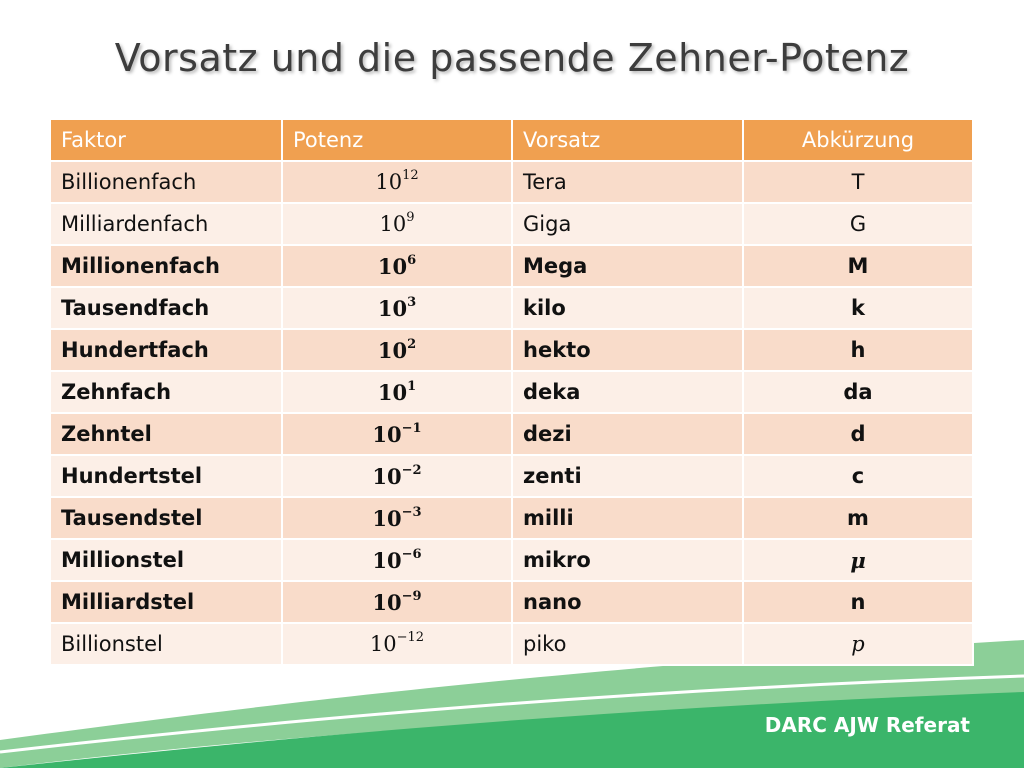 The height and width of the screenshot is (768, 1024). I want to click on header-power: Potenz, so click(397, 141).